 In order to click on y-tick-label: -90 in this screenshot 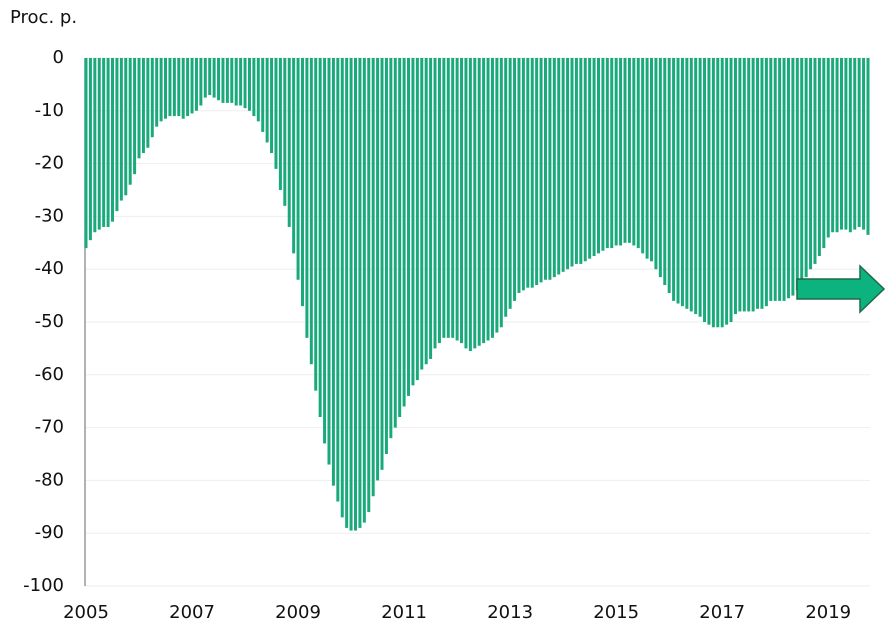, I will do `click(49, 532)`.